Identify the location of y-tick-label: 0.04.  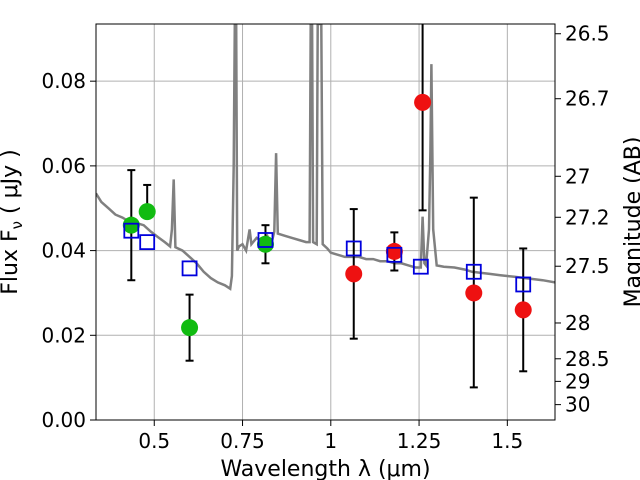
(63, 251).